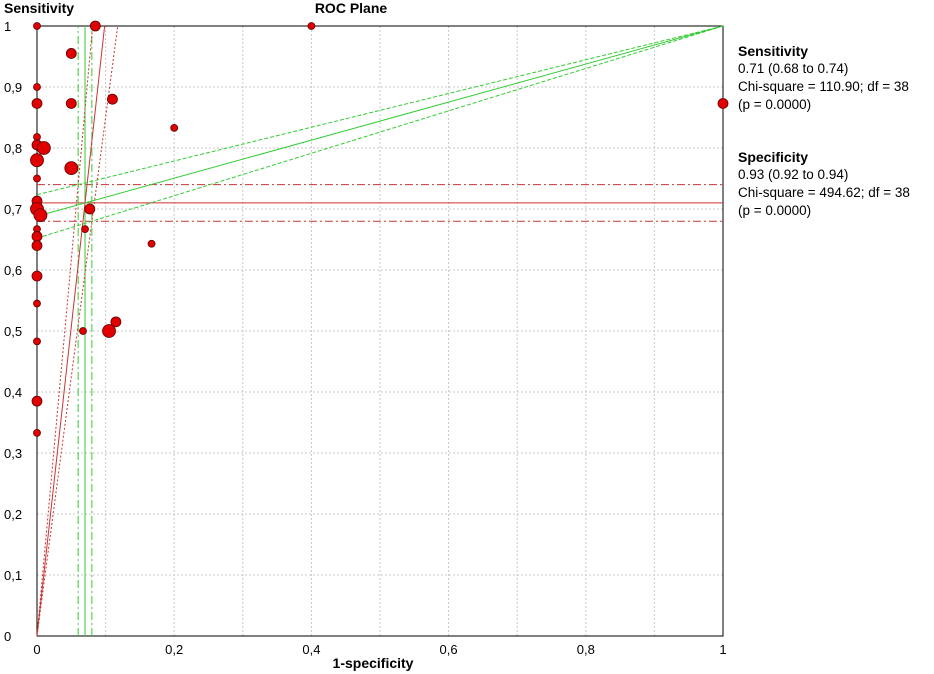  I want to click on x-tick-label: 0,8, so click(586, 649).